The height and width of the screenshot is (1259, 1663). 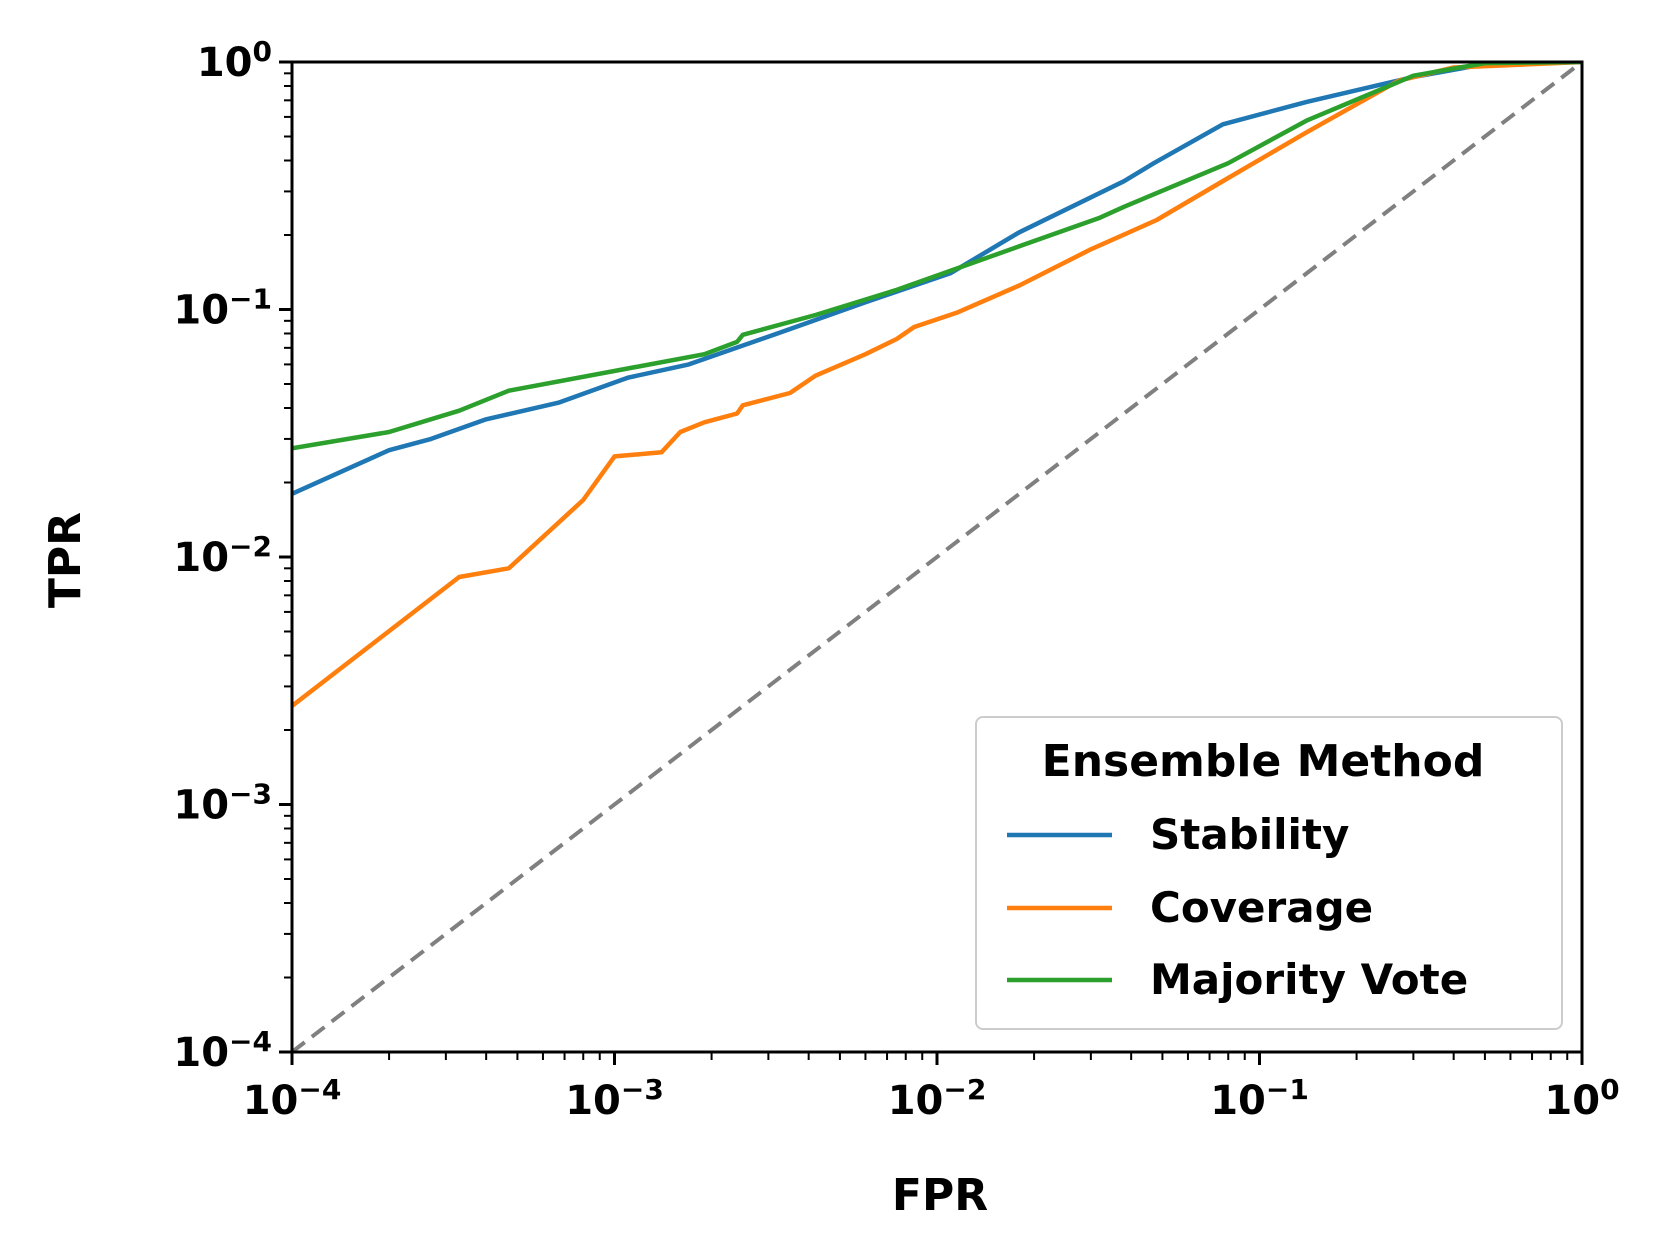 I want to click on x-tick-2: 10⁻³, so click(x=614, y=1098).